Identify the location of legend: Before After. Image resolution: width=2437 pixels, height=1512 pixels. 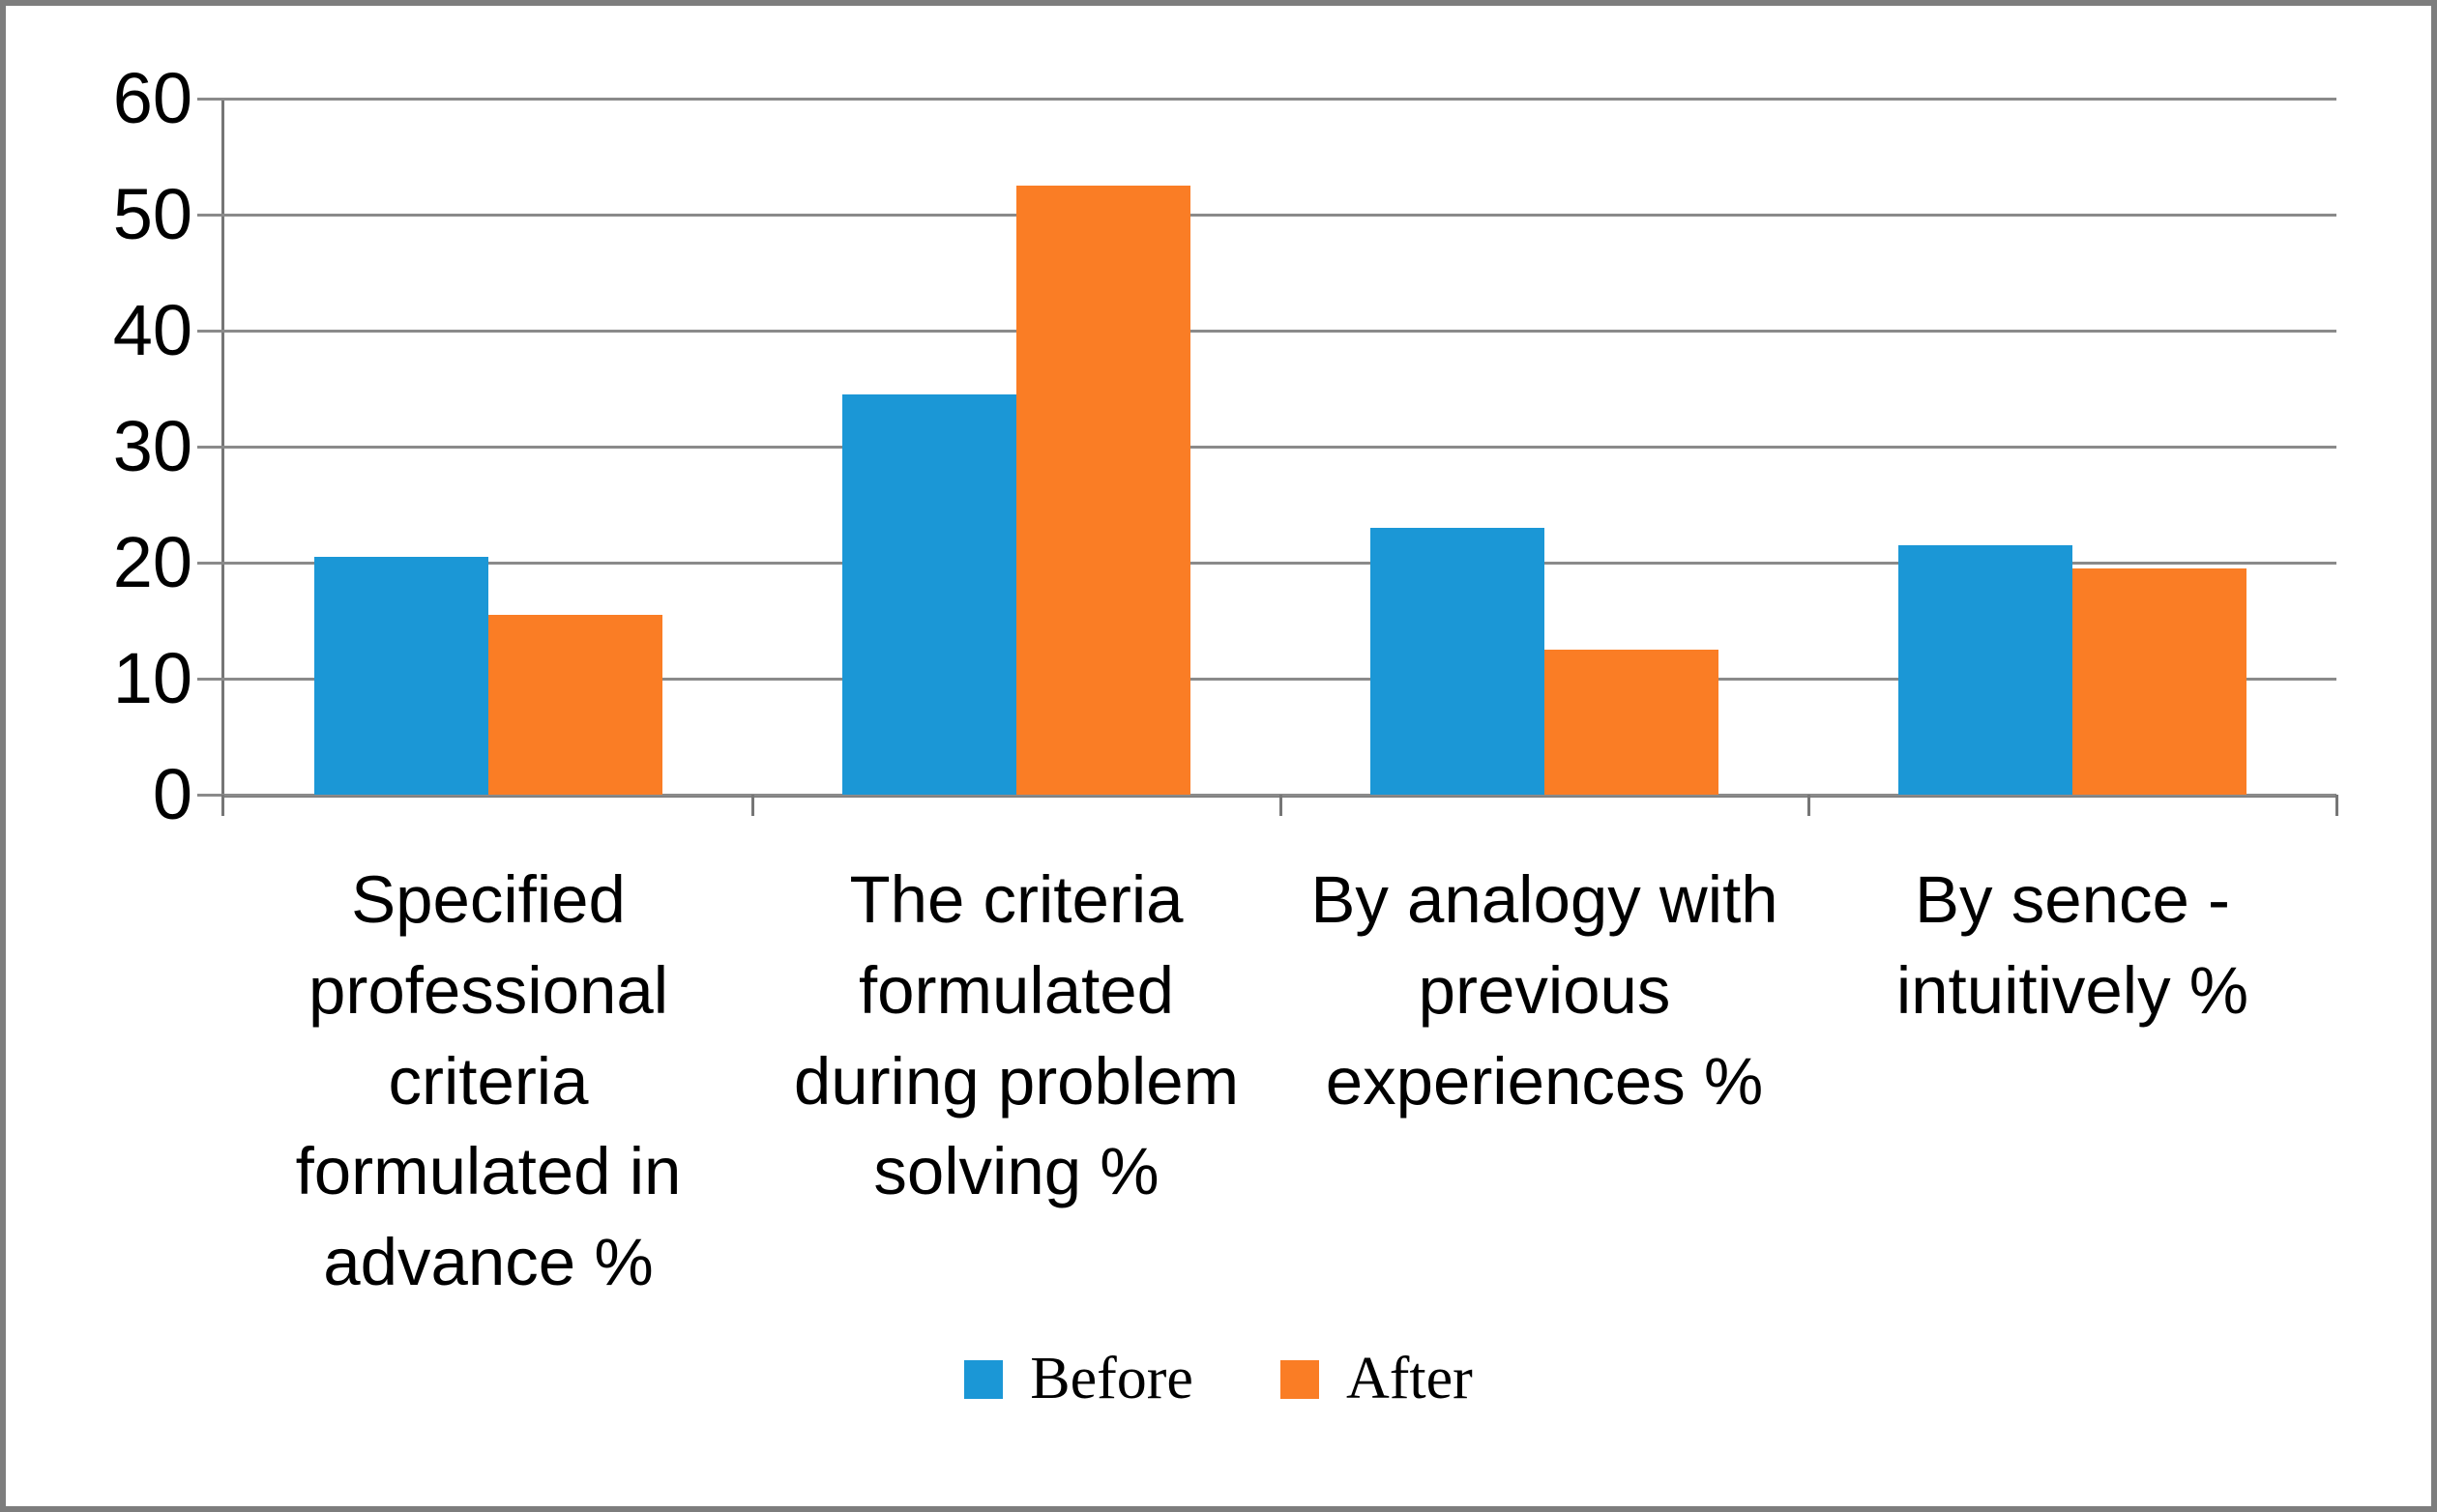
(1218, 1379).